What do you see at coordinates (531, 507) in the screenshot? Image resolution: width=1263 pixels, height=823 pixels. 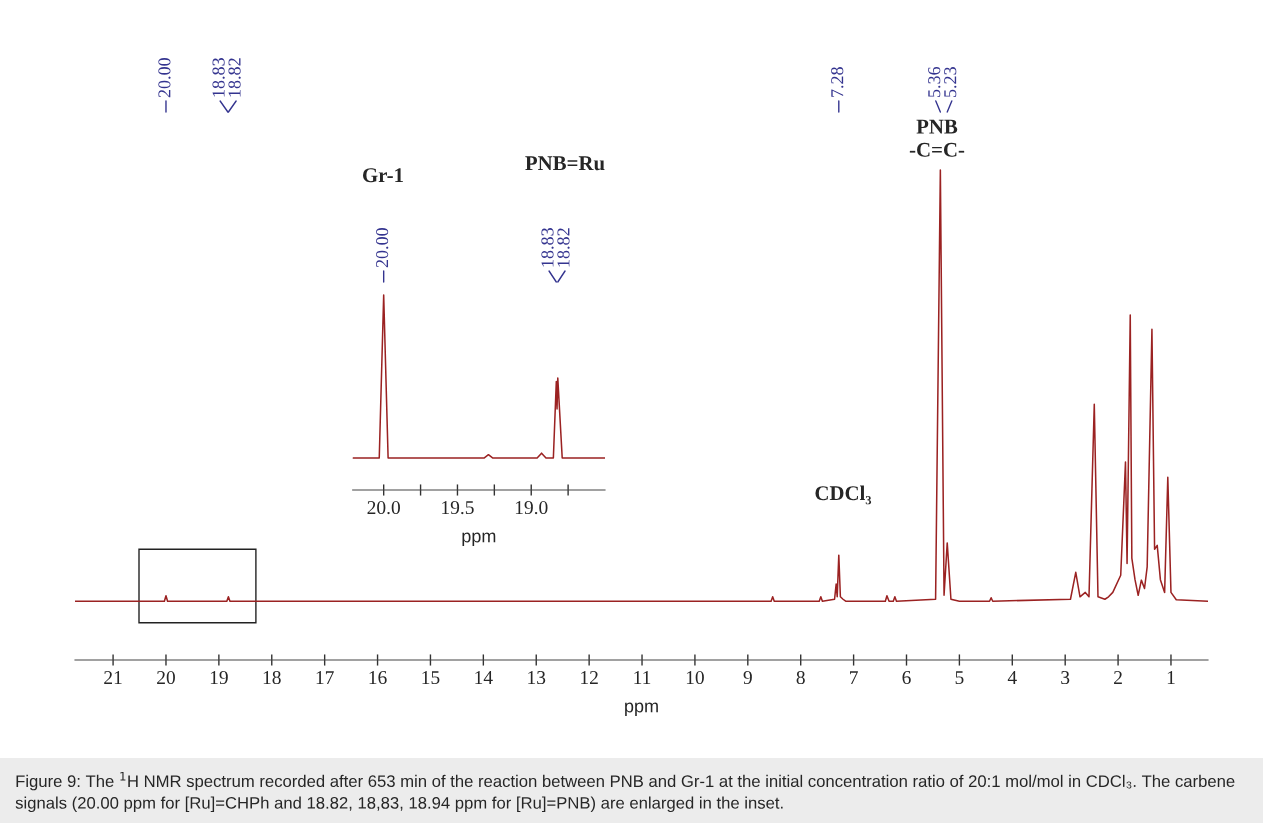 I see `x-tick-label: 19.0` at bounding box center [531, 507].